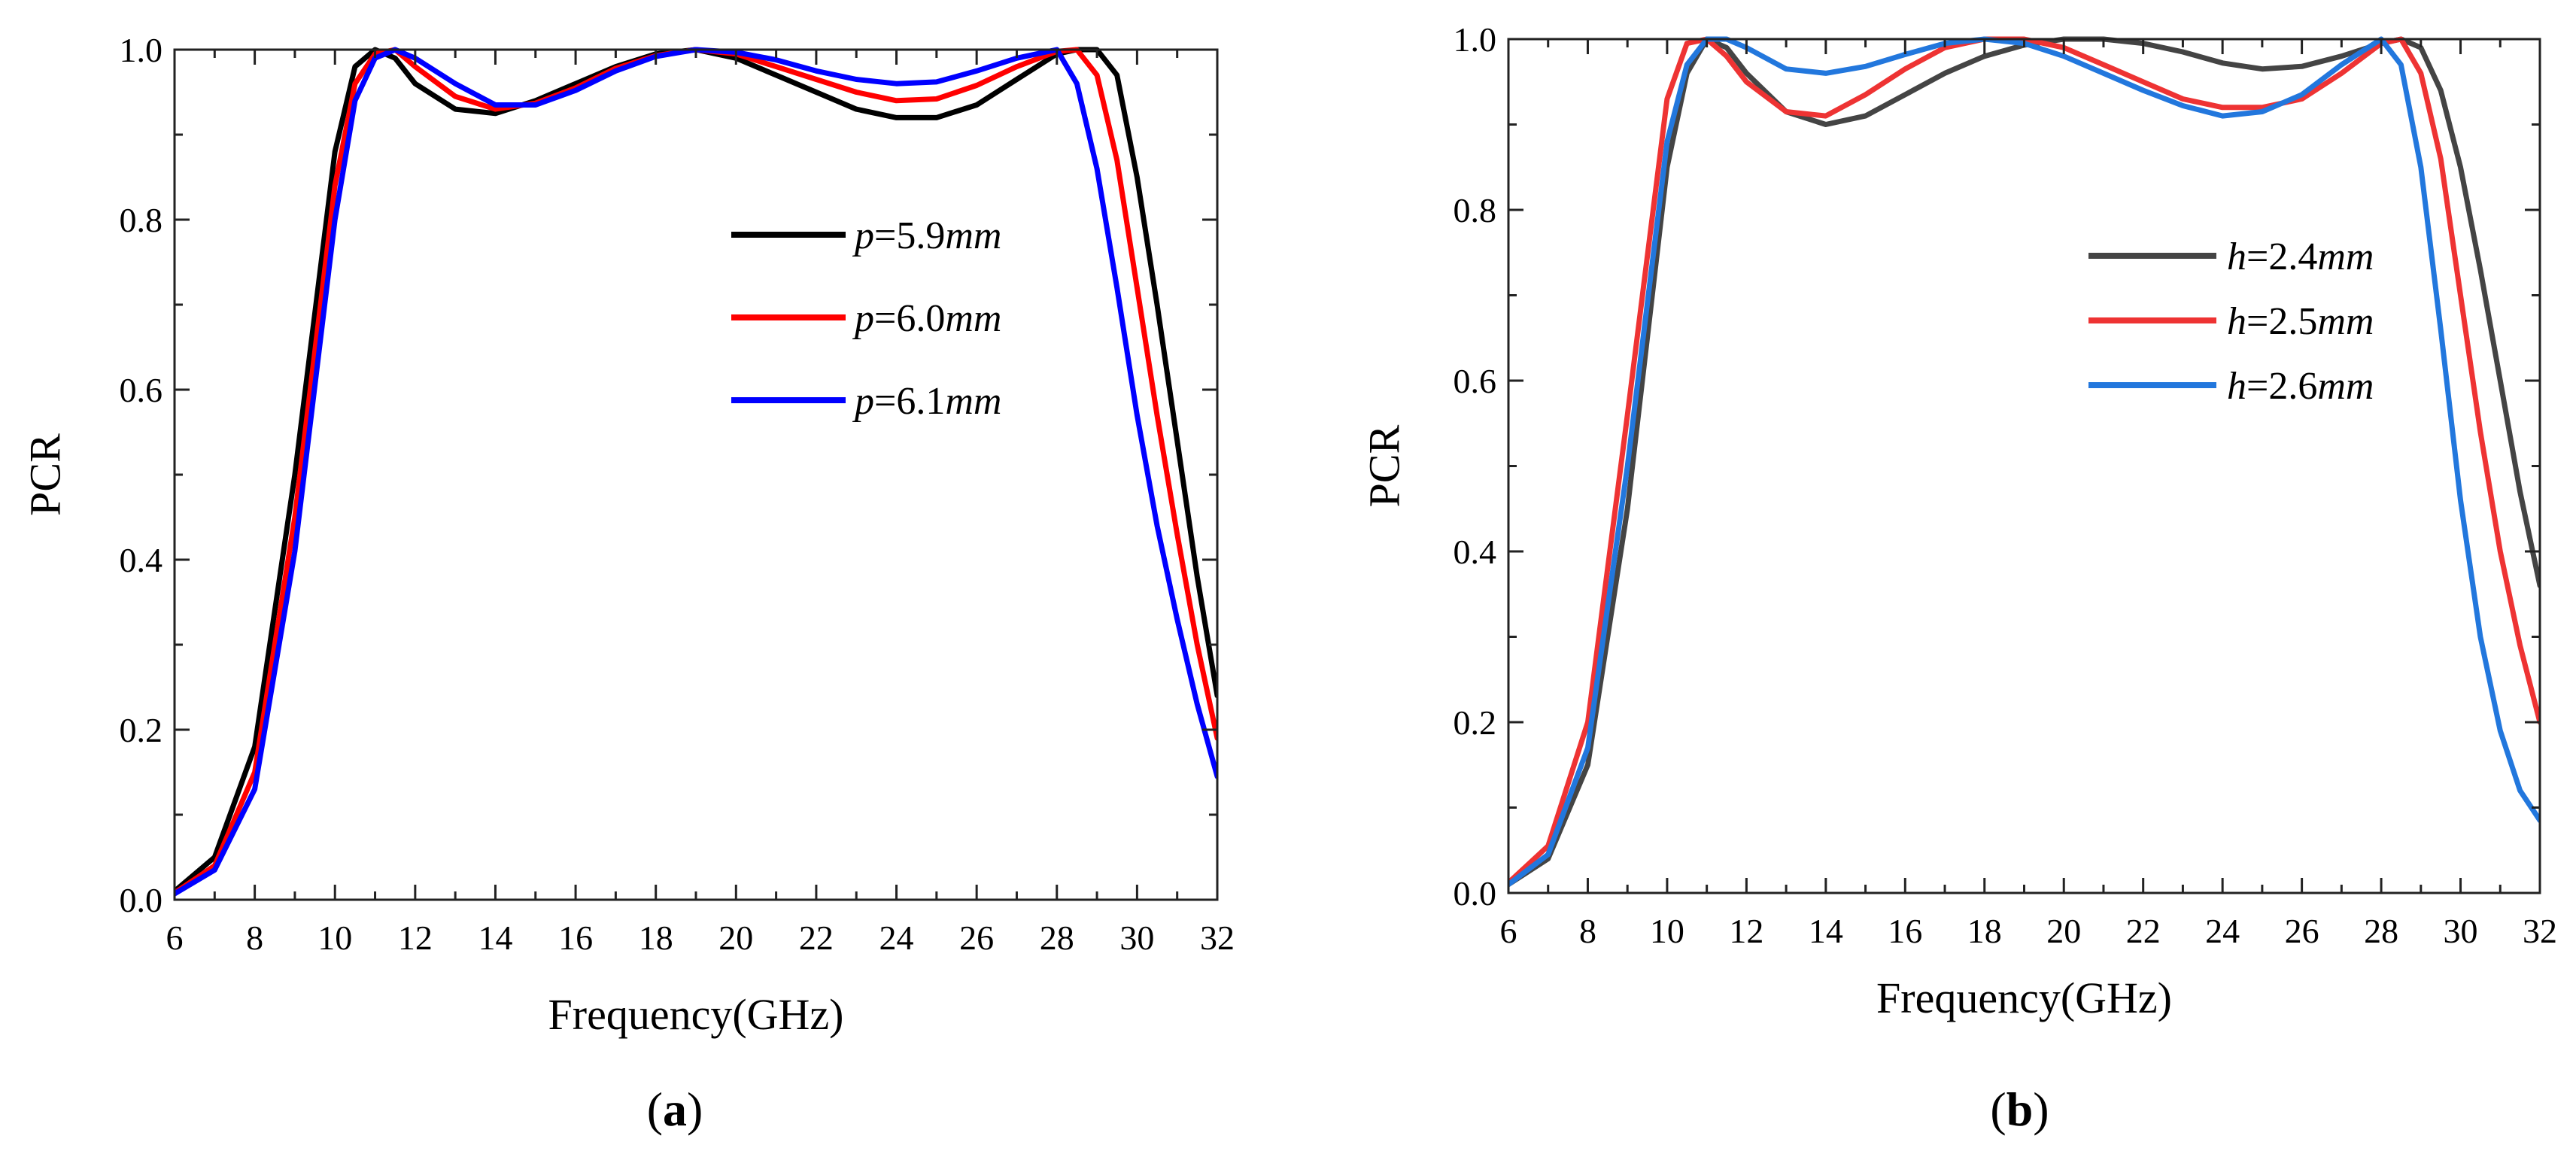 This screenshot has height=1157, width=2576. Describe the element at coordinates (927, 235) in the screenshot. I see `legend-entry-label: p=5.9mm` at that location.